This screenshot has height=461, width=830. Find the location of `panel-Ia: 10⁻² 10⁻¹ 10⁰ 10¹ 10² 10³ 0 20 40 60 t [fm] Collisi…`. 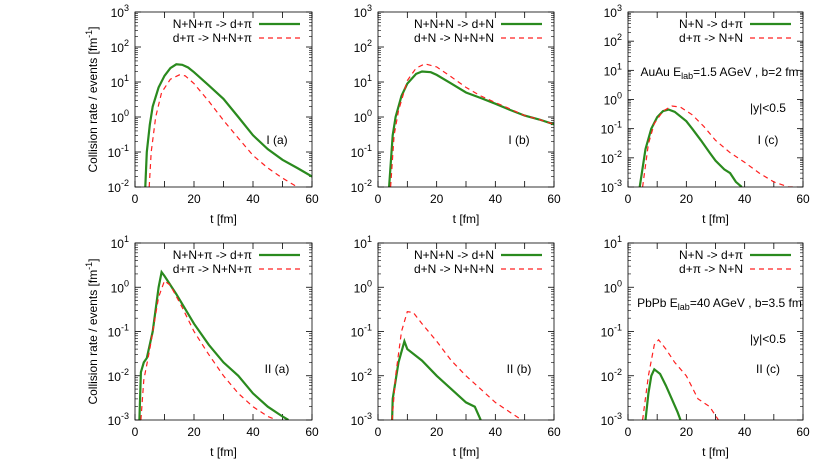

panel-Ia: 10⁻² 10⁻¹ 10⁰ 10¹ 10² 10³ 0 20 40 60 t [fm] Collisi… is located at coordinates (201, 114).